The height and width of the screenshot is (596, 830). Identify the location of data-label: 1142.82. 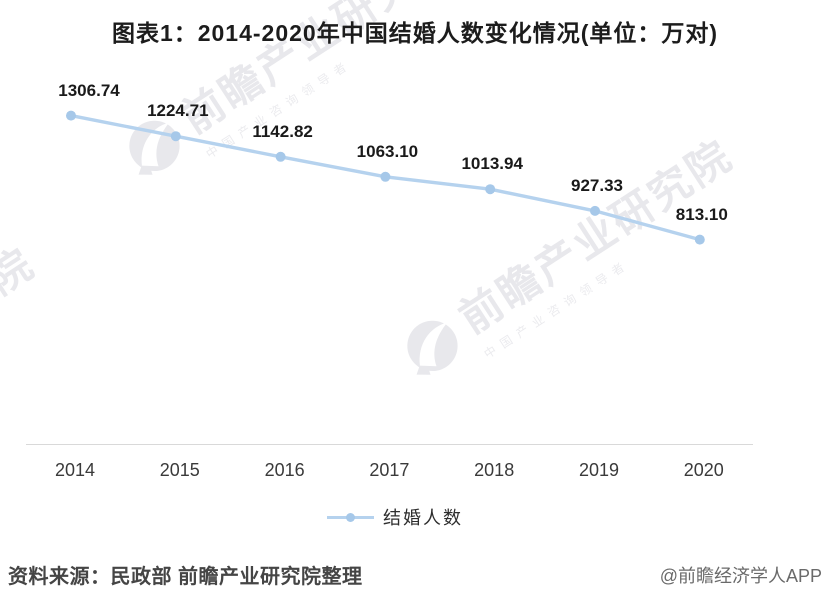
(282, 131).